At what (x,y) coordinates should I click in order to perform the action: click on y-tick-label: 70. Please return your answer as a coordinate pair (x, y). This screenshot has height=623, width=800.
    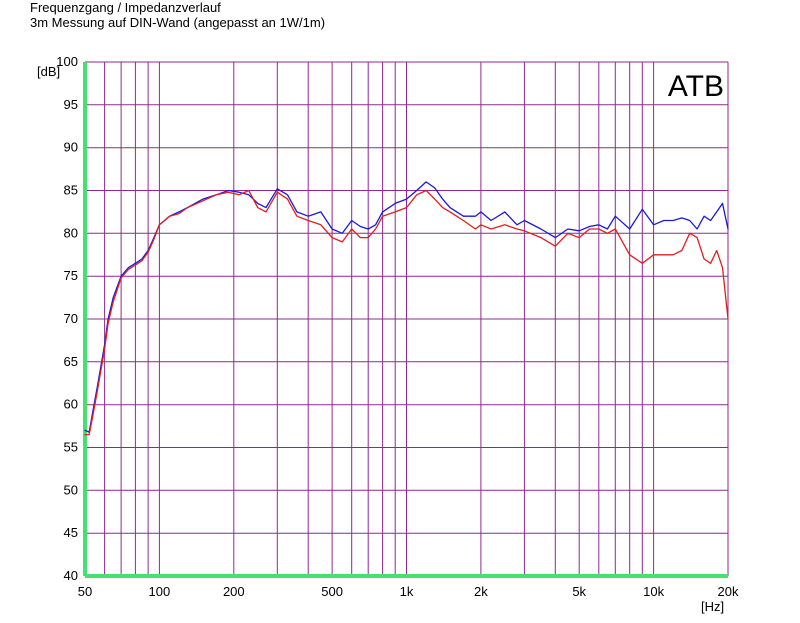
    Looking at the image, I should click on (71, 318).